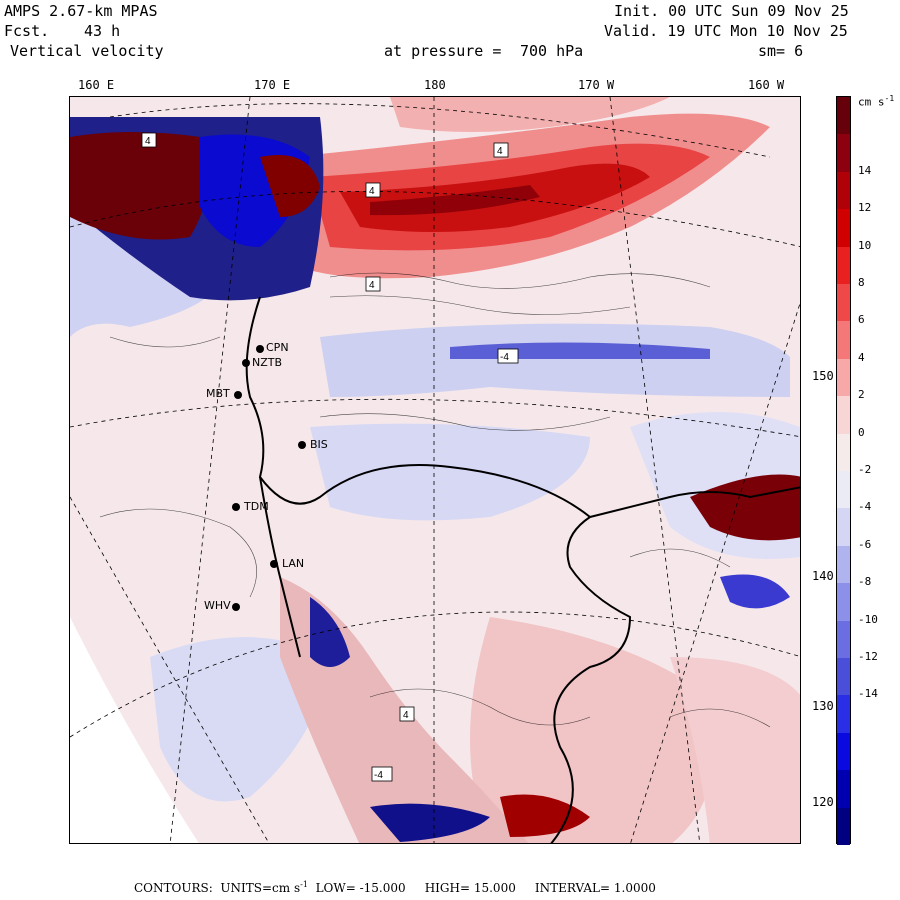 The image size is (900, 900). Describe the element at coordinates (277, 347) in the screenshot. I see `station-label-cpn: CPN` at that location.